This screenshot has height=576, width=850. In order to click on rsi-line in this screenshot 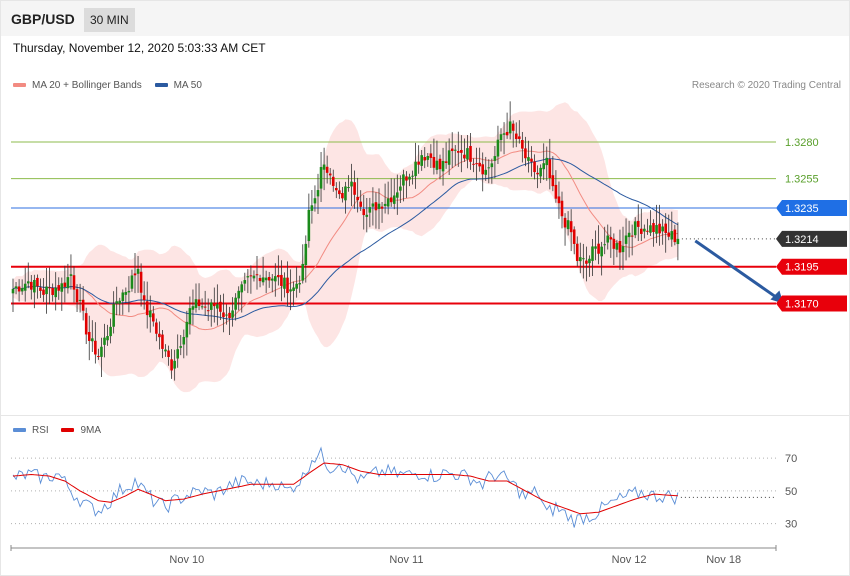, I will do `click(345, 487)`.